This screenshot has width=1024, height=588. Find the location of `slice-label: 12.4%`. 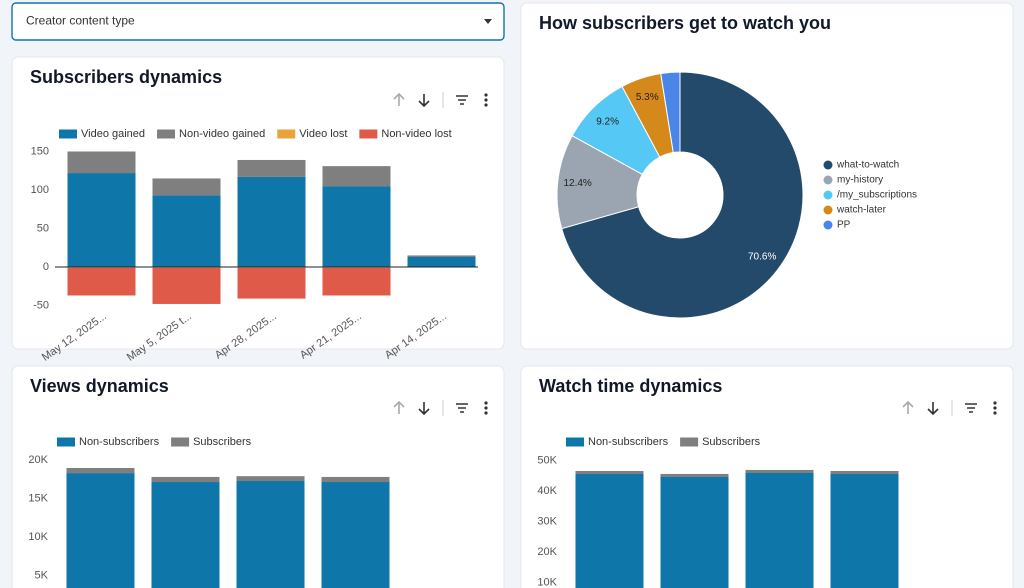

slice-label: 12.4% is located at coordinates (577, 183).